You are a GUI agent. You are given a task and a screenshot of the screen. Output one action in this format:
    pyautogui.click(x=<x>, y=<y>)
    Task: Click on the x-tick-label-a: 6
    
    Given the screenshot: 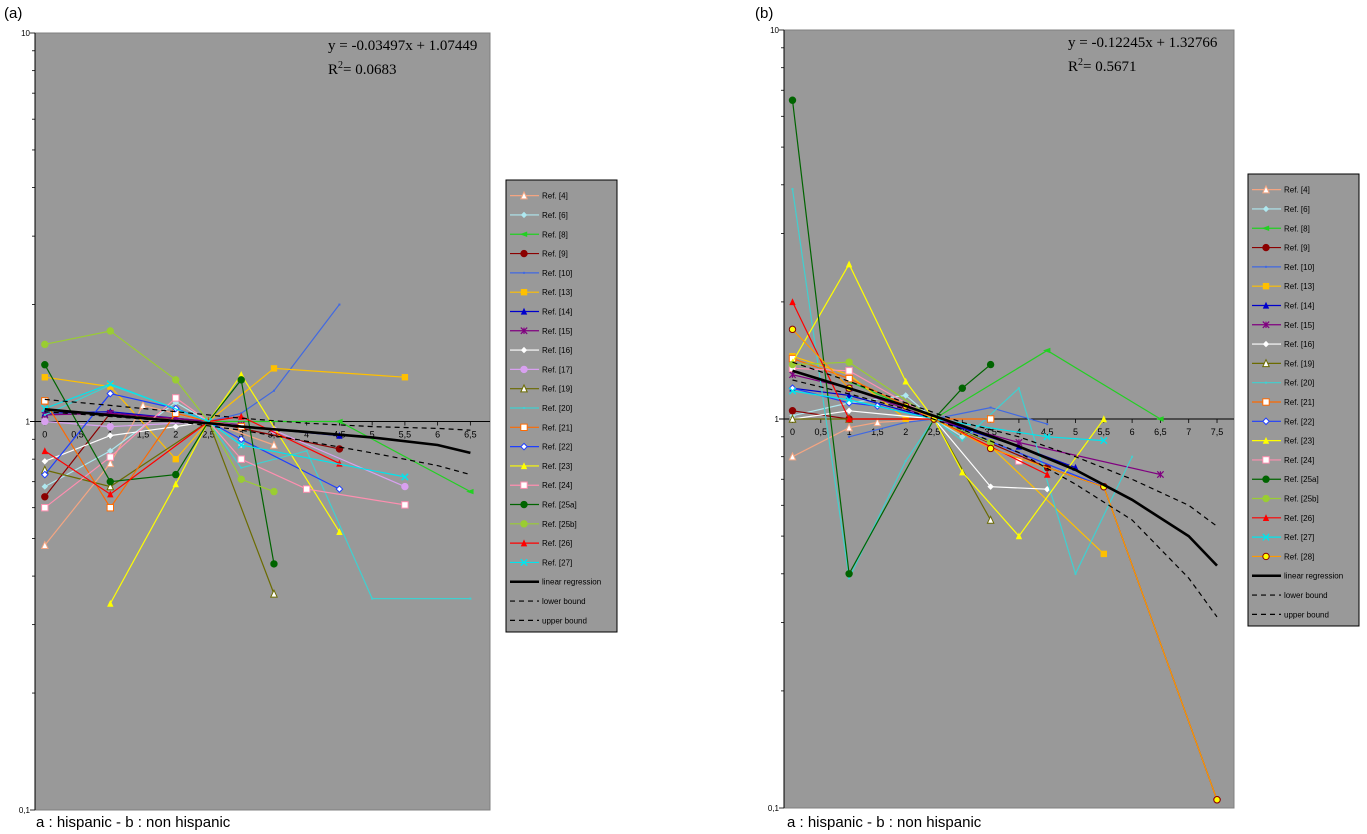 What is the action you would take?
    pyautogui.click(x=437, y=435)
    